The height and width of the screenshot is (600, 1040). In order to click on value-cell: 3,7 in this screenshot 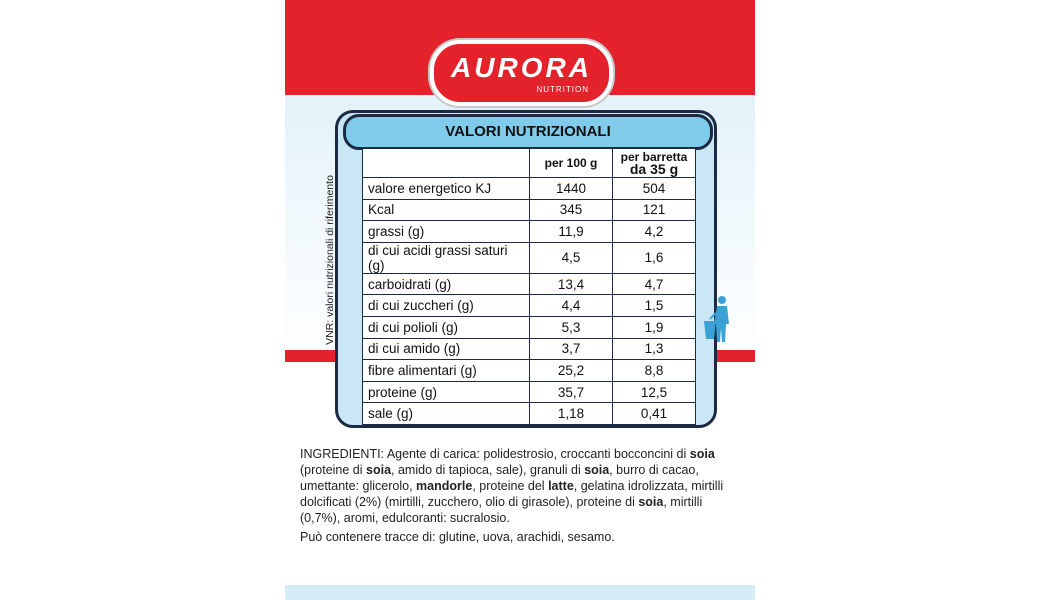, I will do `click(571, 349)`.